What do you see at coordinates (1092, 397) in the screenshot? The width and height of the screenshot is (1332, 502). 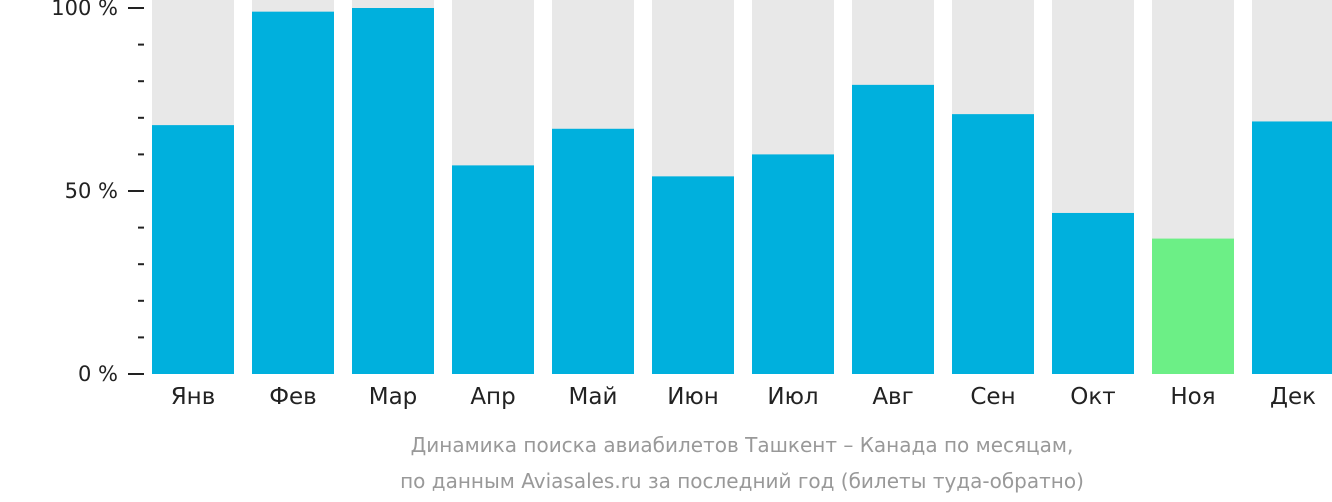 I see `x-tick-label-9: Окт` at bounding box center [1092, 397].